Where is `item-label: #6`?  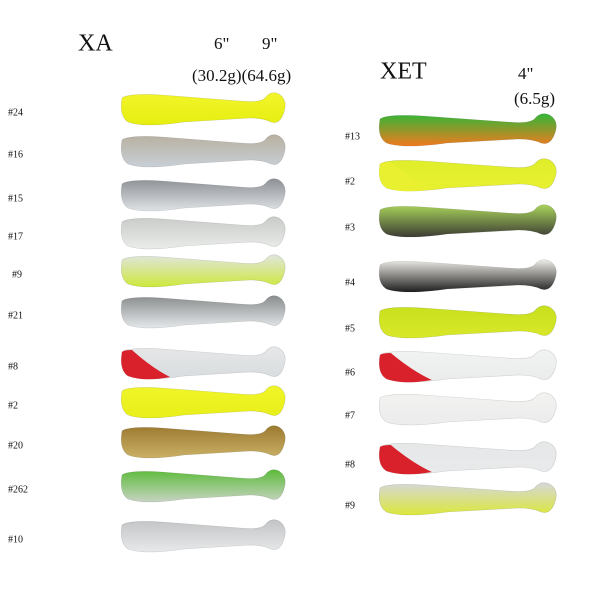
item-label: #6 is located at coordinates (350, 372).